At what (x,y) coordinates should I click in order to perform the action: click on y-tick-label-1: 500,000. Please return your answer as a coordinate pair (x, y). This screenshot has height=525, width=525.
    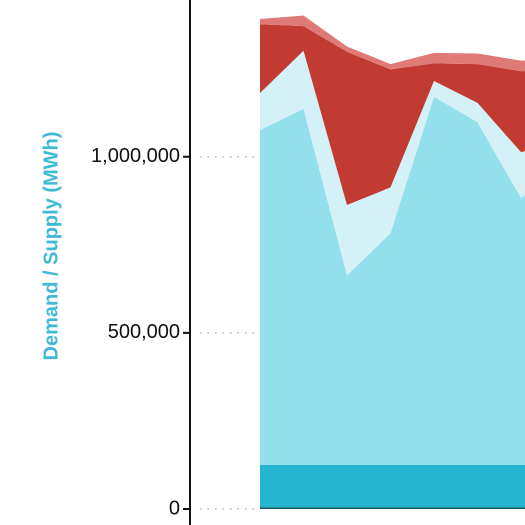
    Looking at the image, I should click on (144, 332).